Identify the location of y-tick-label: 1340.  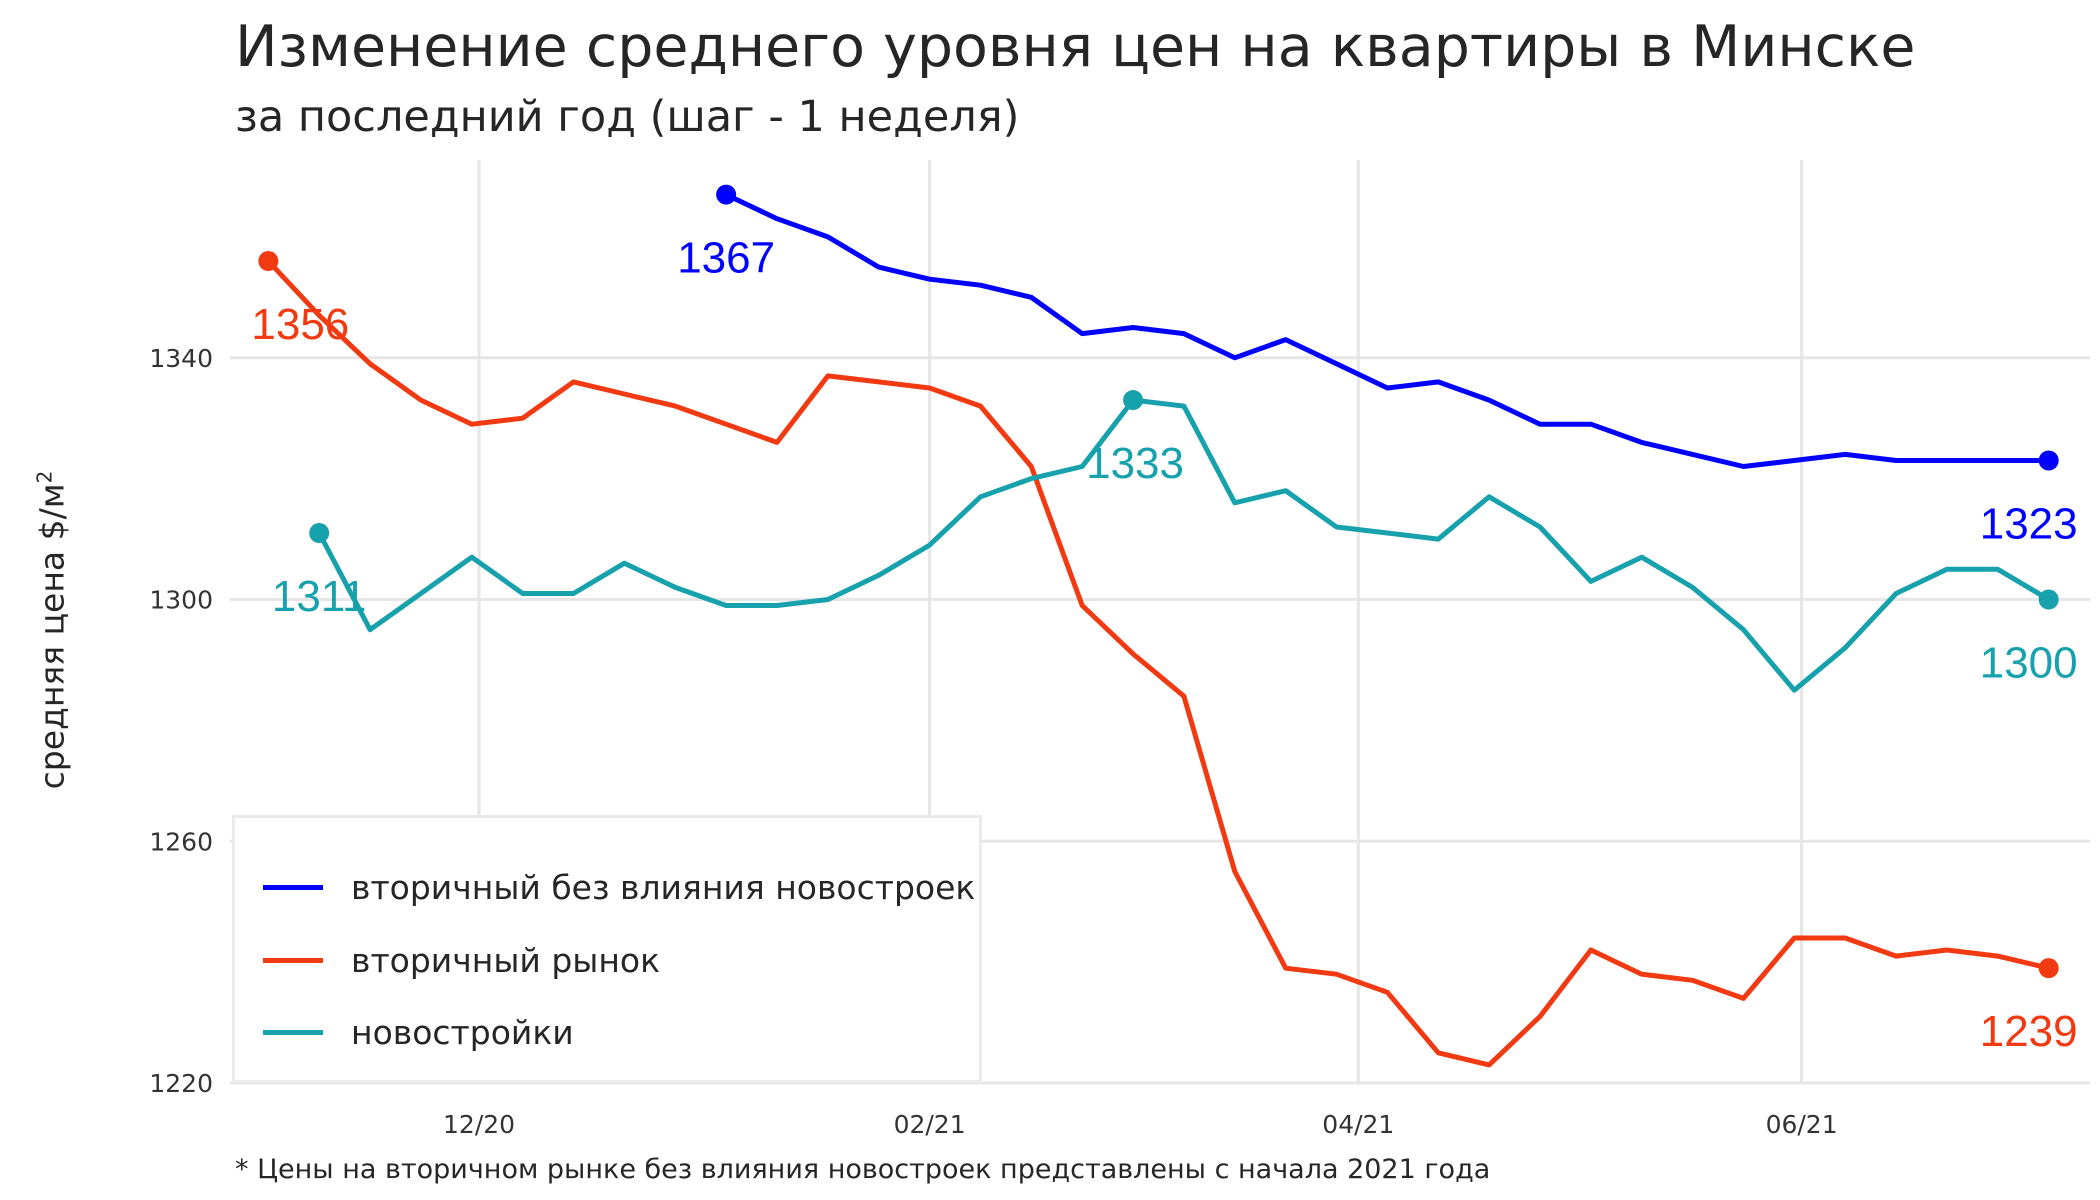
(181, 358).